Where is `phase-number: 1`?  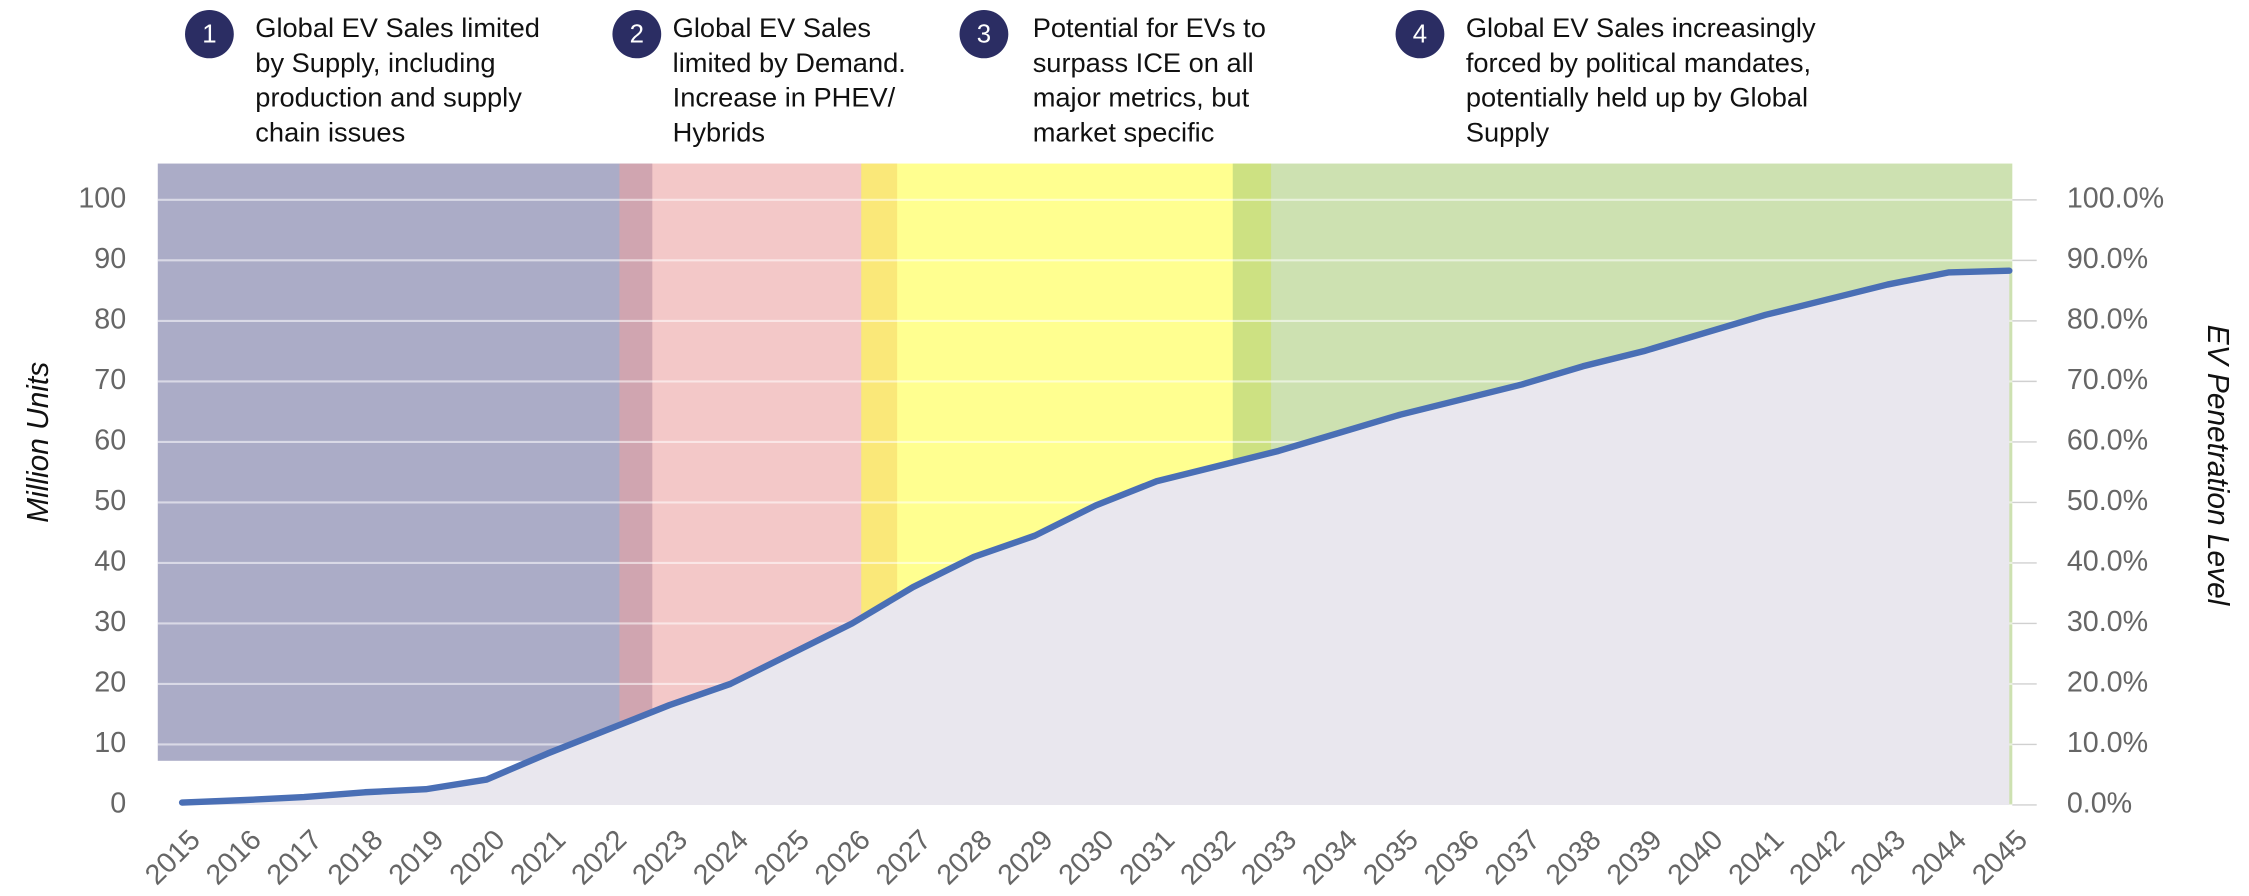 phase-number: 1 is located at coordinates (209, 34).